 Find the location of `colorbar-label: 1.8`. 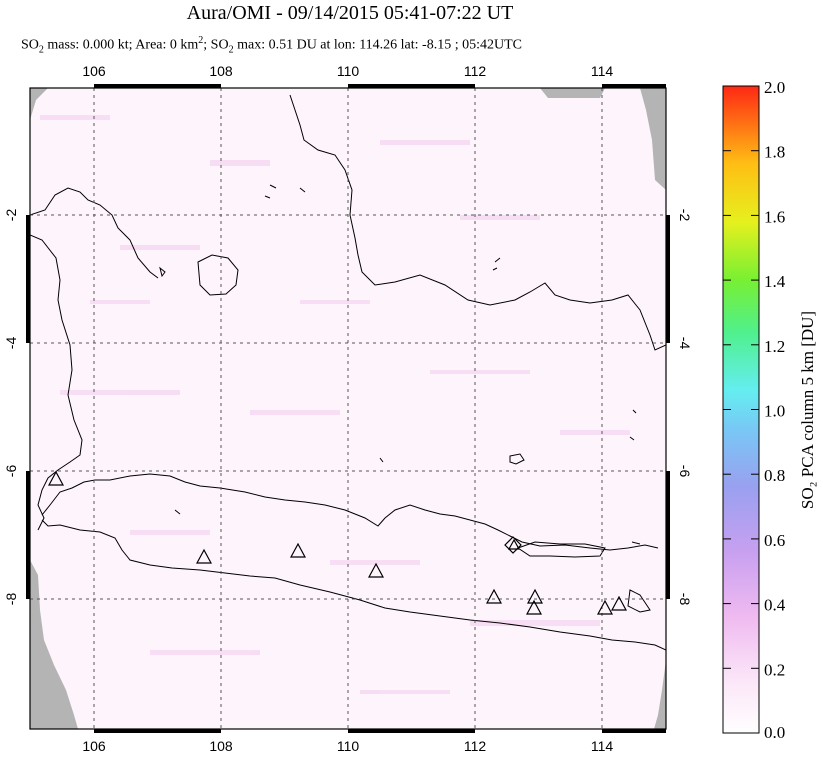

colorbar-label: 1.8 is located at coordinates (774, 152).